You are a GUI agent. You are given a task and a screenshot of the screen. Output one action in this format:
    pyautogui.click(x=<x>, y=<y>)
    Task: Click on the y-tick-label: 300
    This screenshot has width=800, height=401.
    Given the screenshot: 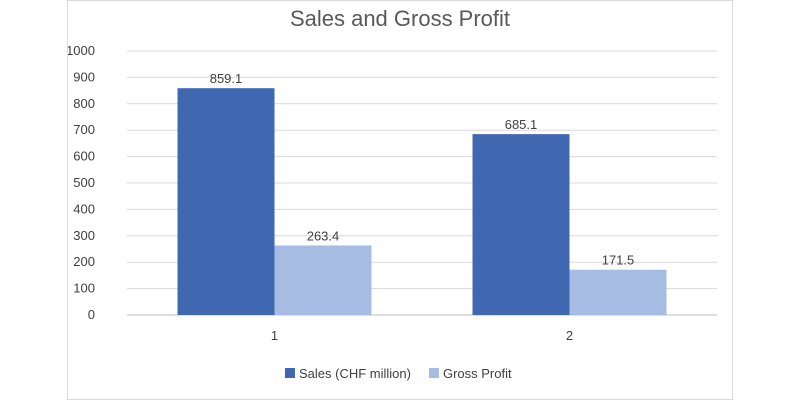 What is the action you would take?
    pyautogui.click(x=84, y=235)
    